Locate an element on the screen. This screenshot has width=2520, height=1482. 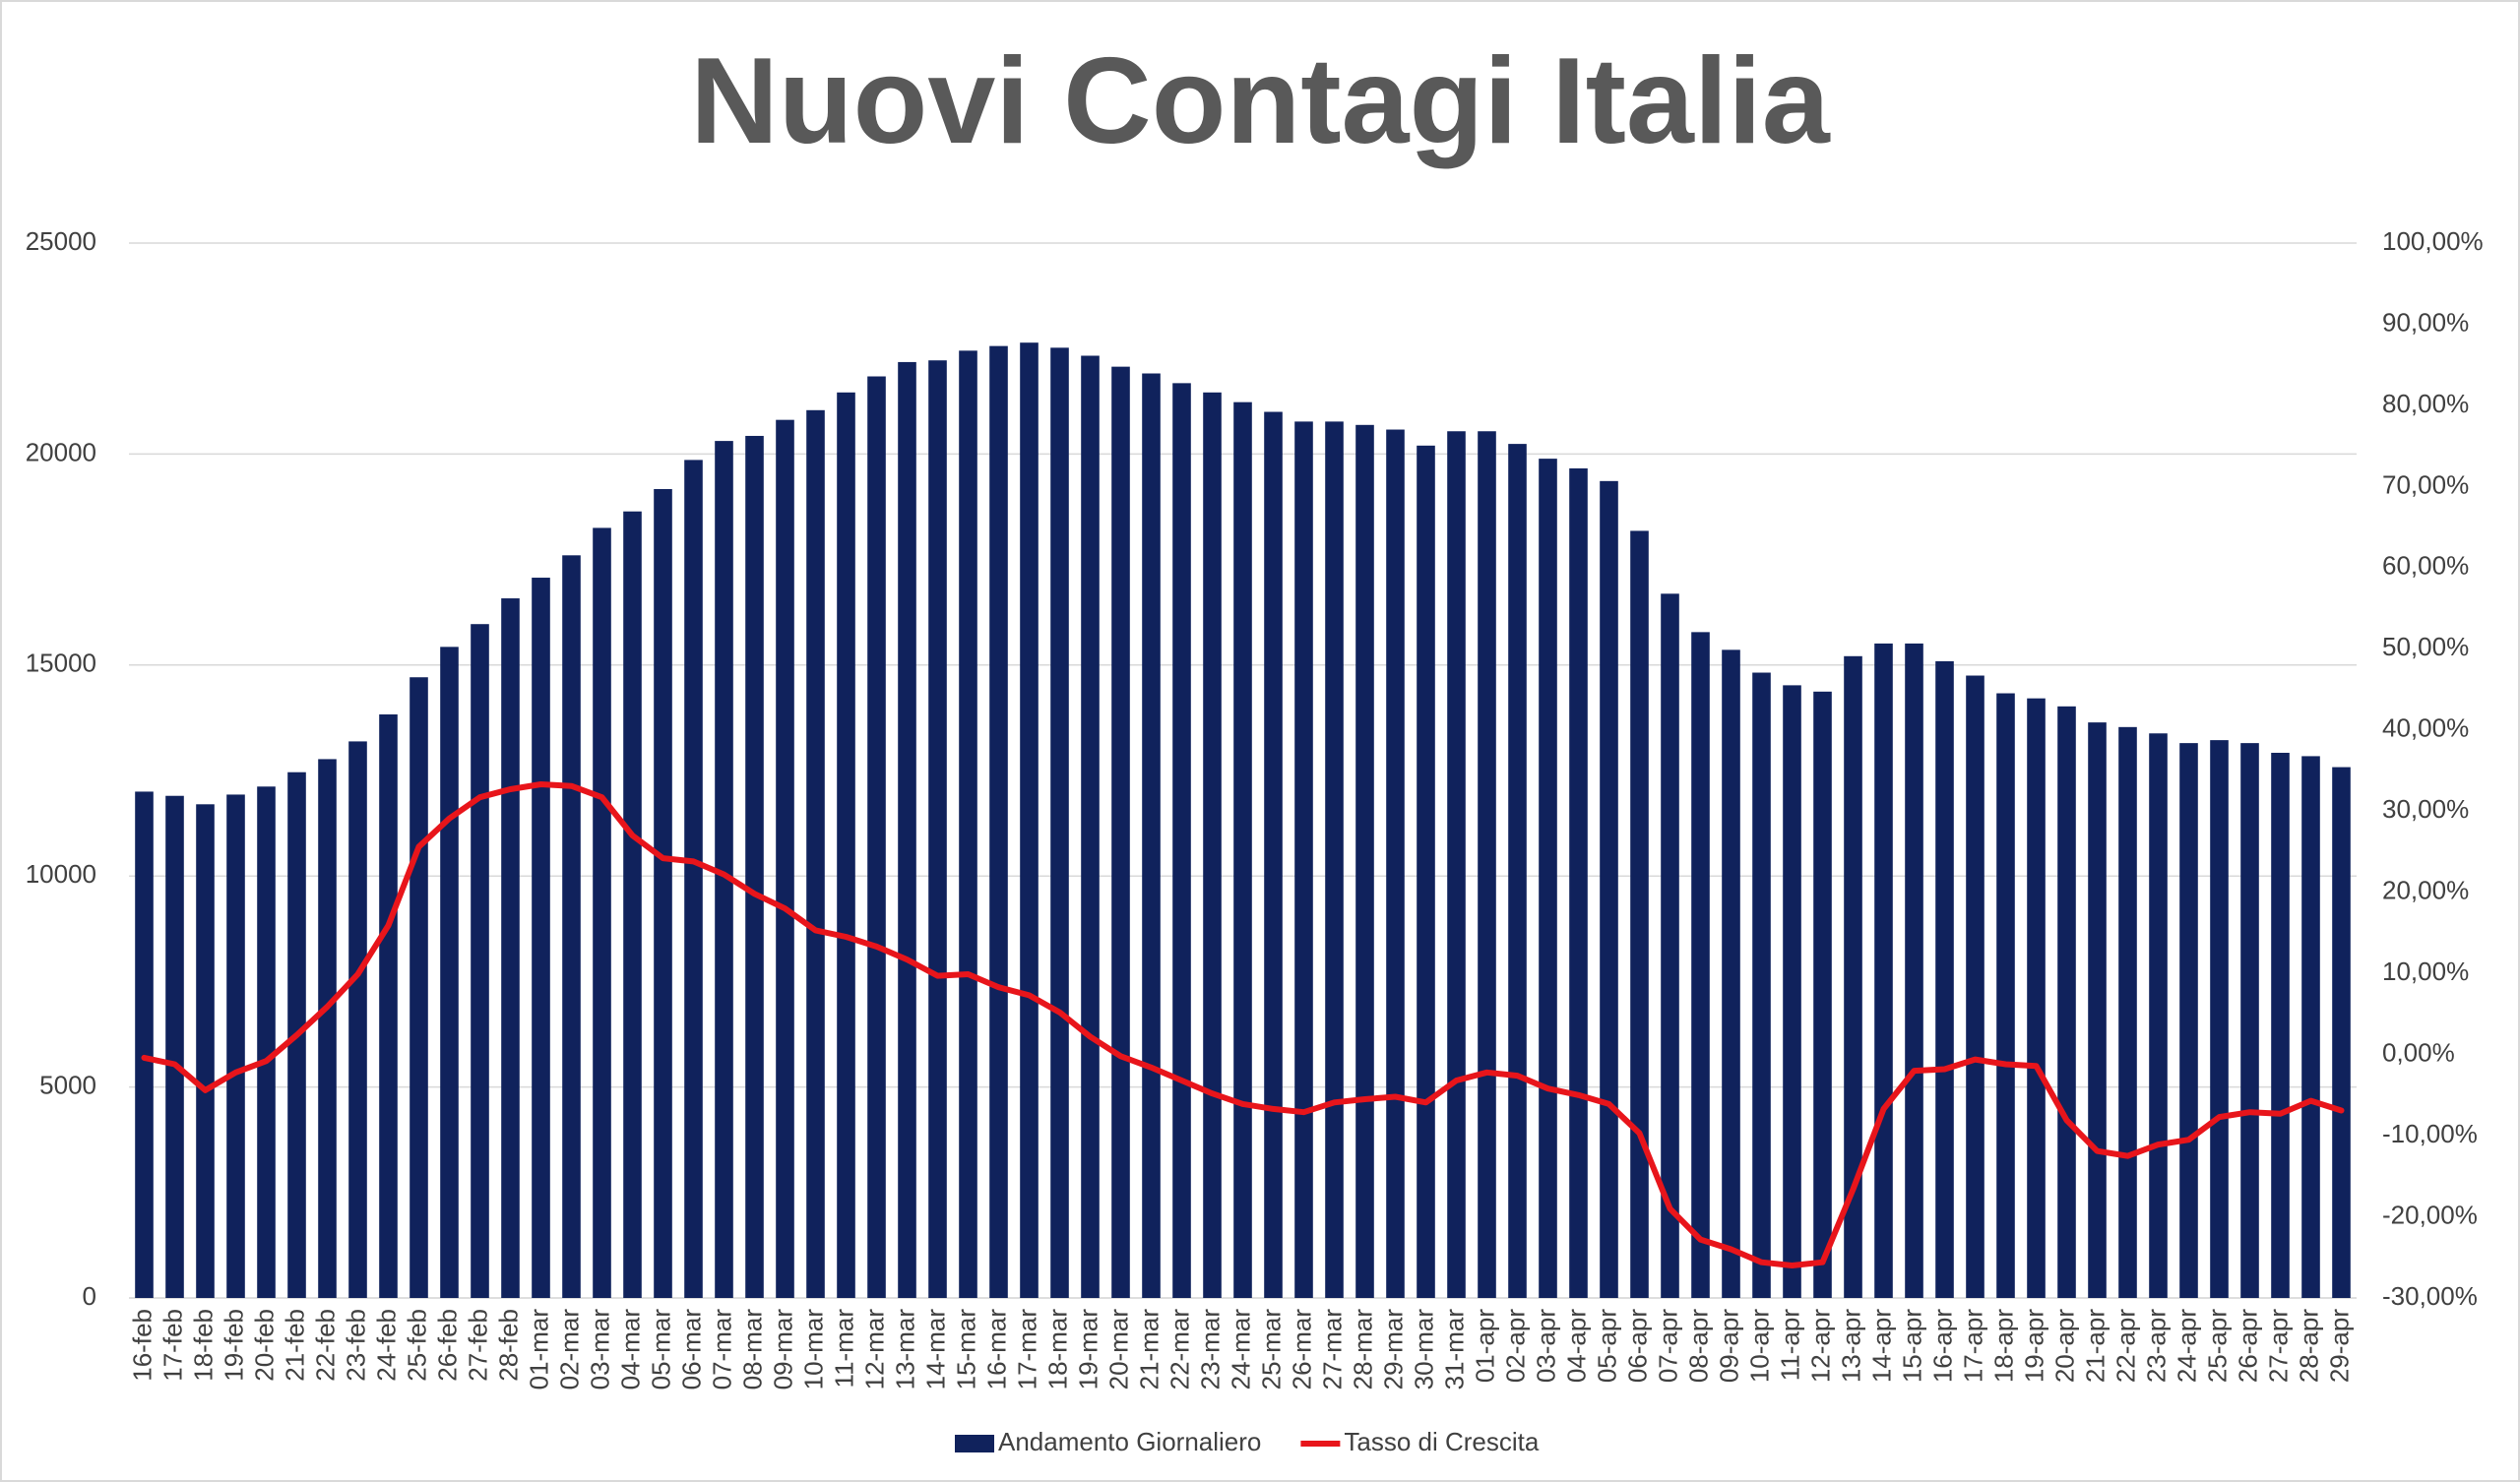
y2-tick-label: -10,00% is located at coordinates (2430, 1133).